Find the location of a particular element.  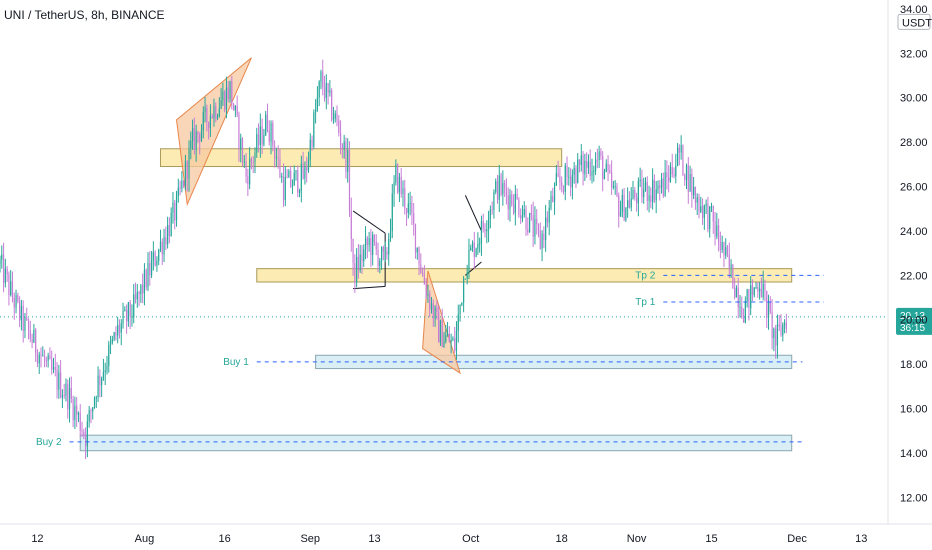

unit-badge is located at coordinates (914, 21).